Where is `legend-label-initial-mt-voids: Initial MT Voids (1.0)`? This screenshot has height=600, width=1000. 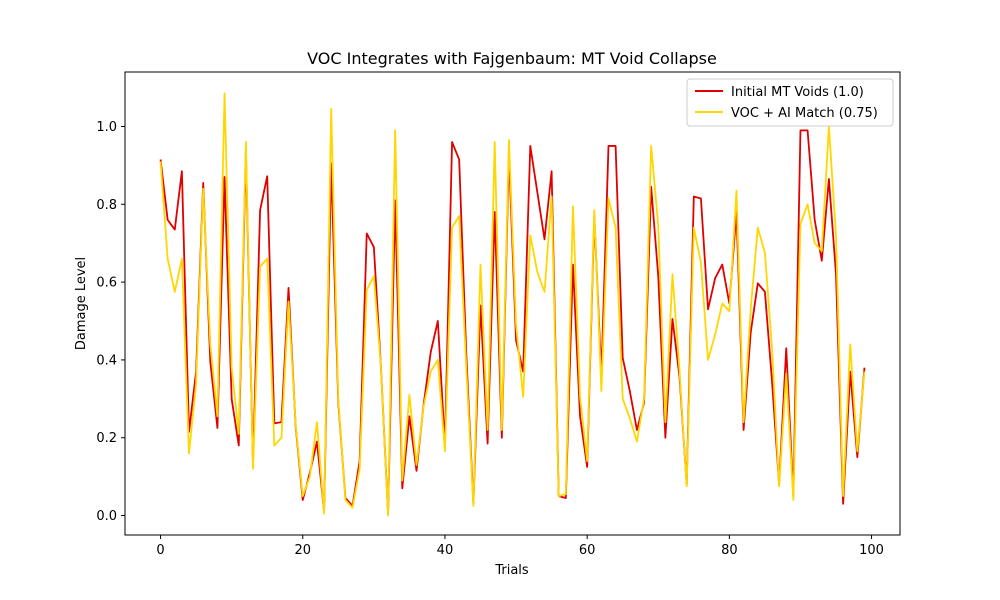
legend-label-initial-mt-voids: Initial MT Voids (1.0) is located at coordinates (797, 92).